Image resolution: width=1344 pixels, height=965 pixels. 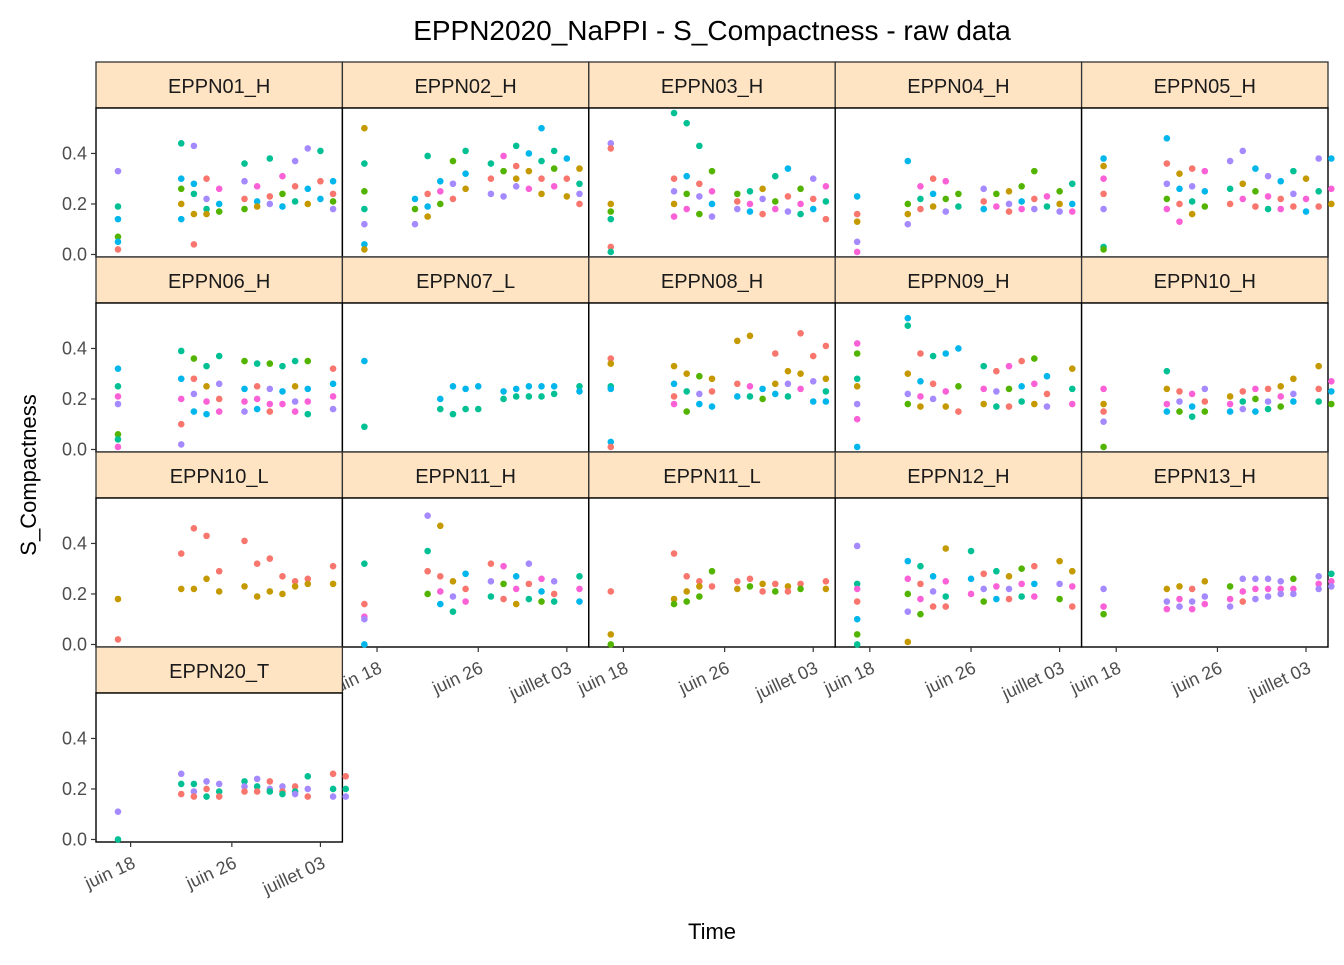 I want to click on x-tick-label: juin 26, so click(x=1196, y=677).